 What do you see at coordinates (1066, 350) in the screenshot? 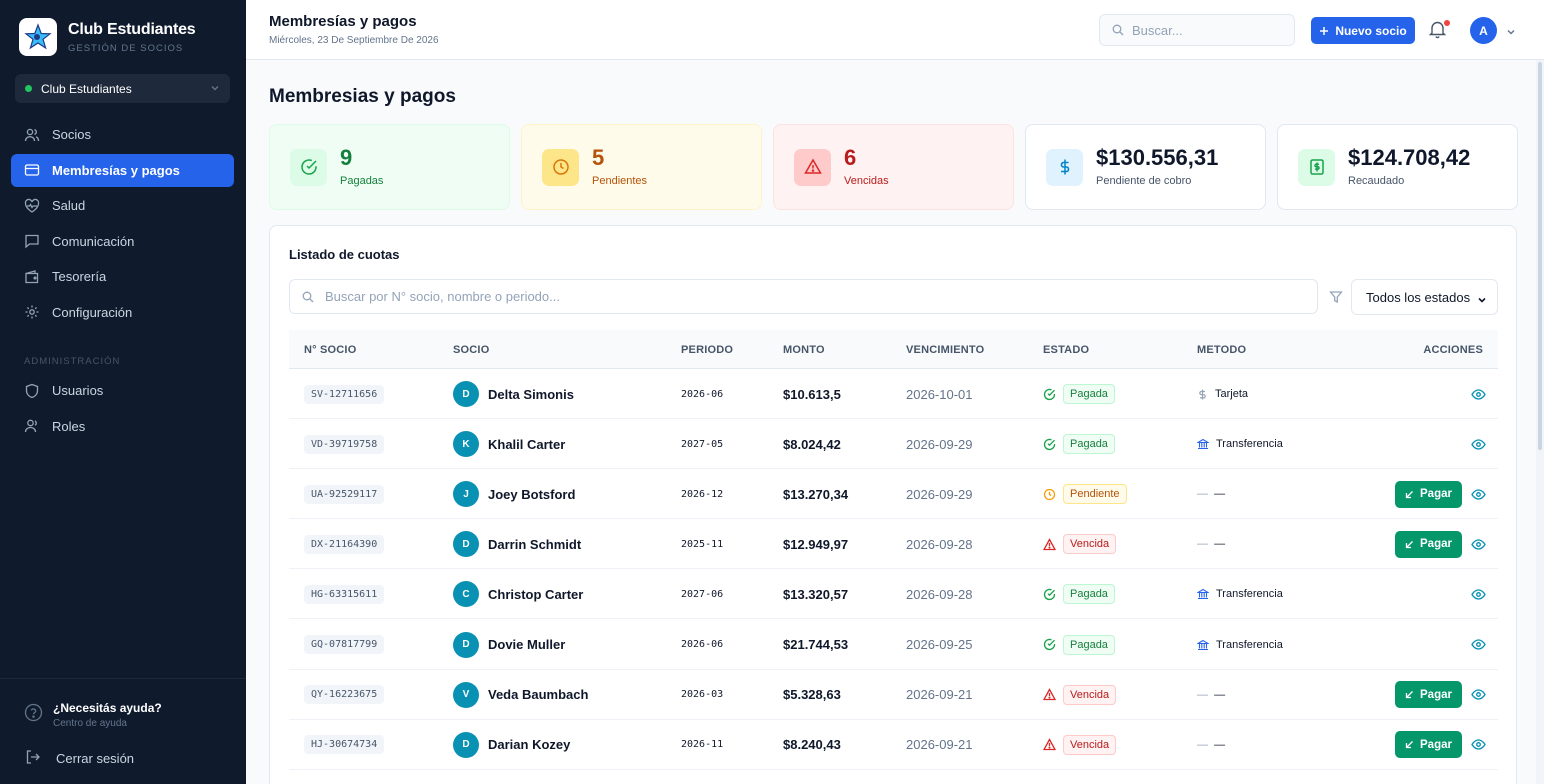
I see `column-header: ESTADO` at bounding box center [1066, 350].